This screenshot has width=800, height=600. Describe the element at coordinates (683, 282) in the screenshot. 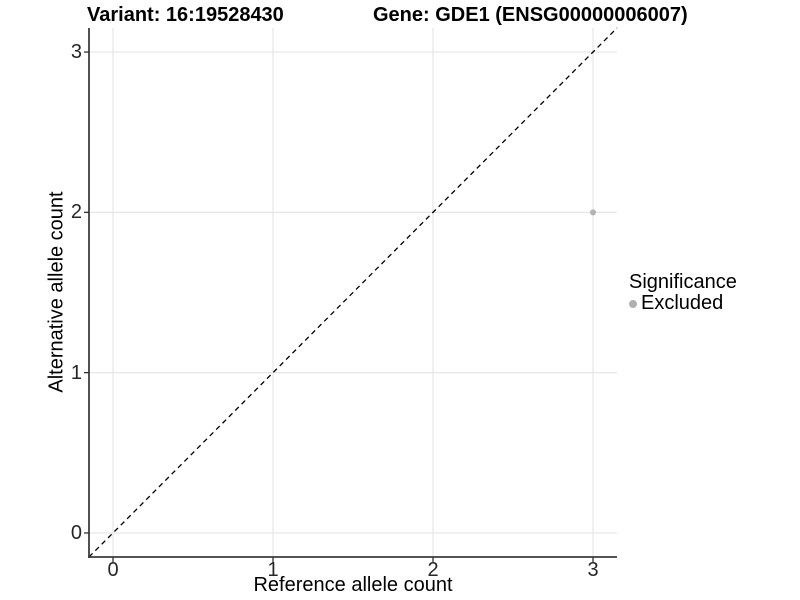

I see `legend-title: Significance` at that location.